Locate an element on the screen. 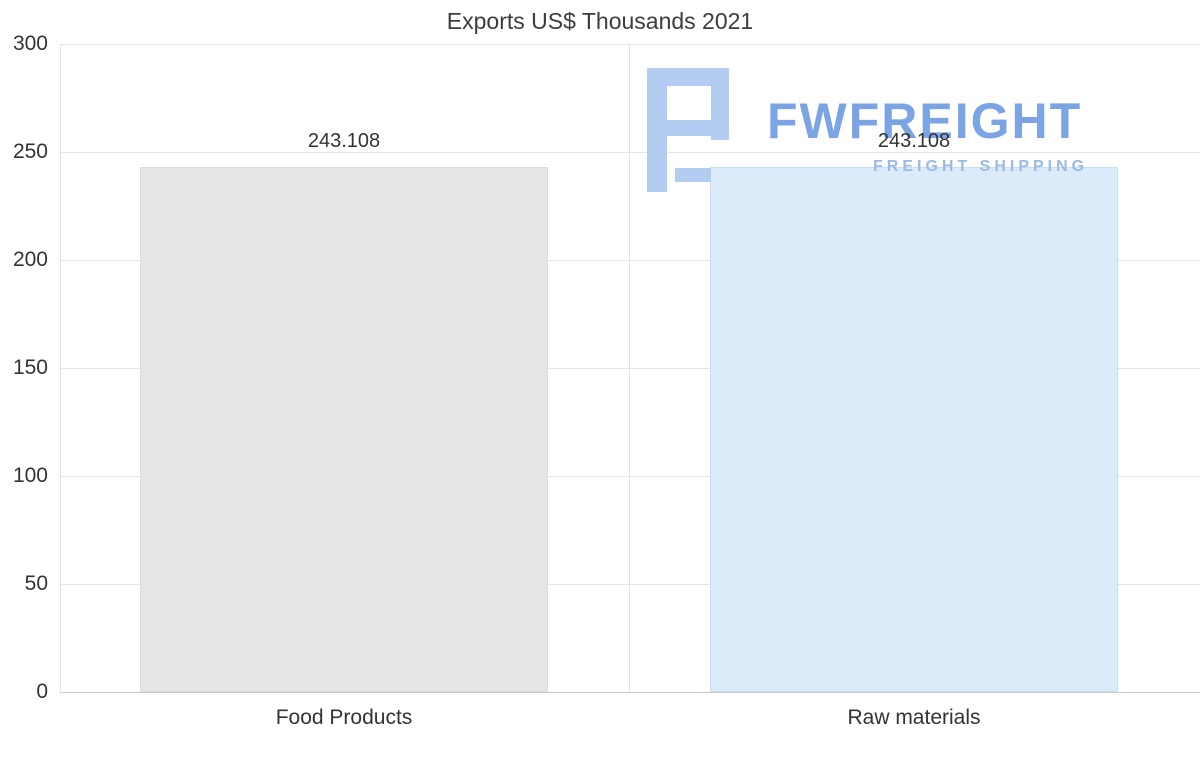 The width and height of the screenshot is (1200, 763). x-axis-label-food-products: Food Products is located at coordinates (344, 717).